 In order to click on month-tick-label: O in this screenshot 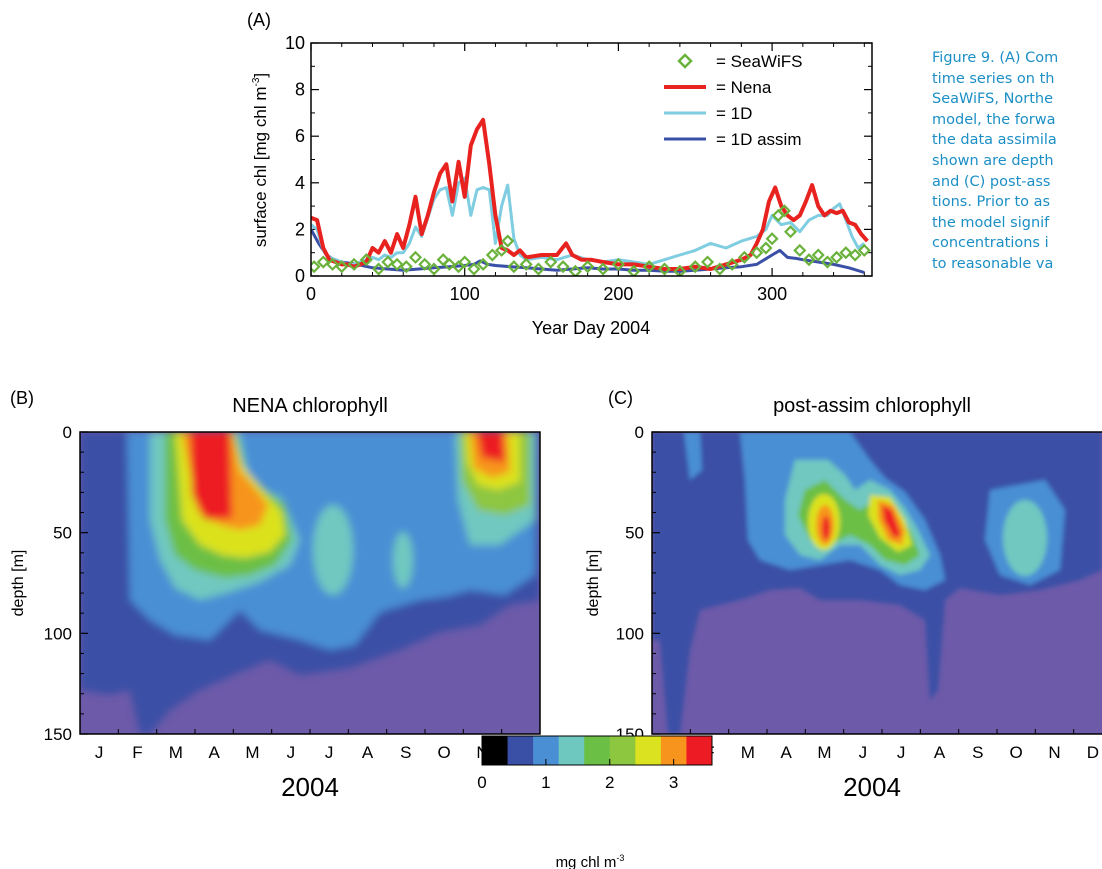, I will do `click(444, 752)`.